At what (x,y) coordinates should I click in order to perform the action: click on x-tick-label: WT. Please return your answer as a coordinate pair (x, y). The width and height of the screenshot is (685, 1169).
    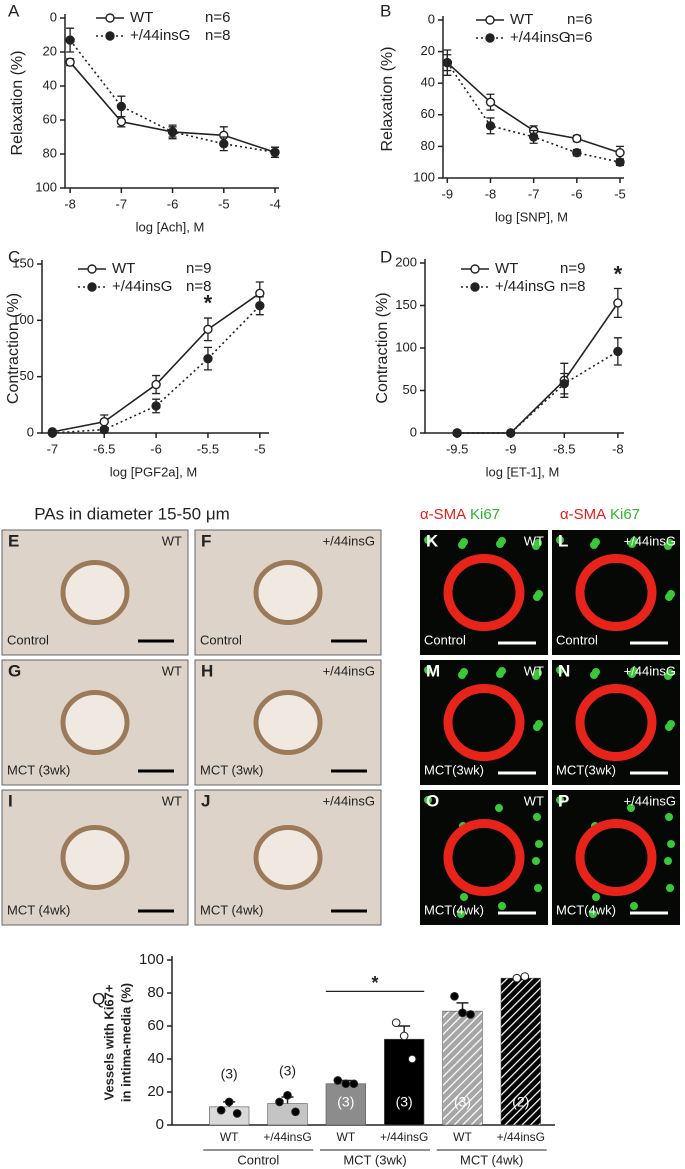
    Looking at the image, I should click on (346, 1137).